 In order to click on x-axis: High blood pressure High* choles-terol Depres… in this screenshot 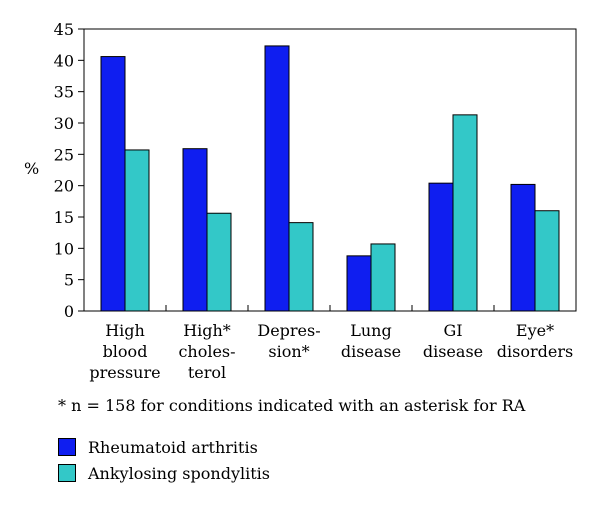, I will do `click(331, 343)`.